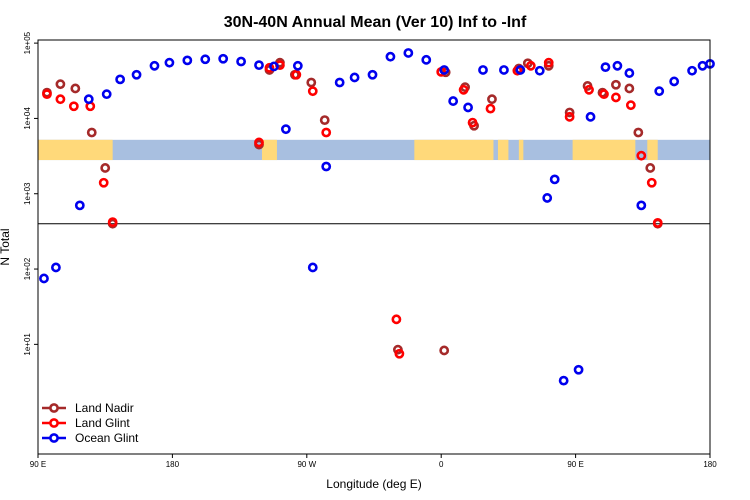 This screenshot has height=500, width=750. Describe the element at coordinates (27, 344) in the screenshot. I see `y-tick-label: 1e+01` at that location.